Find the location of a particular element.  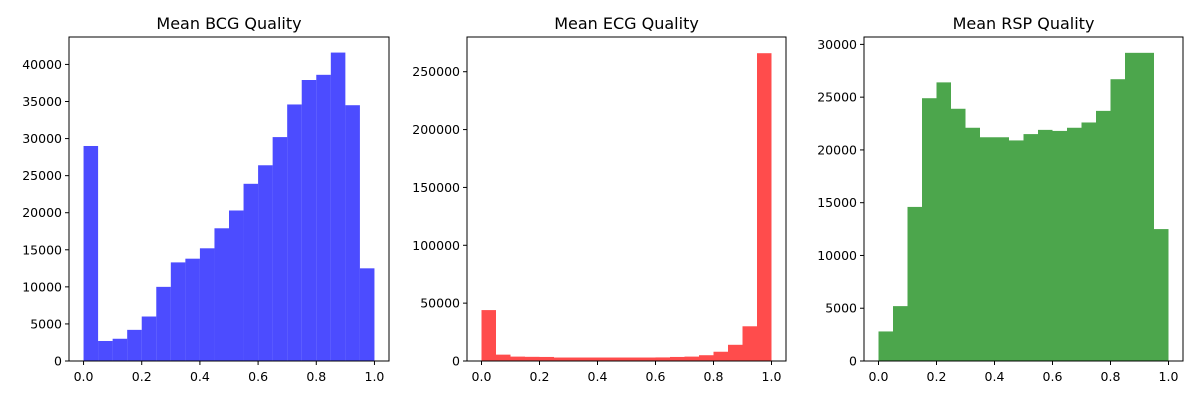

rsp-y-tick-label-6: 30000 is located at coordinates (837, 44).